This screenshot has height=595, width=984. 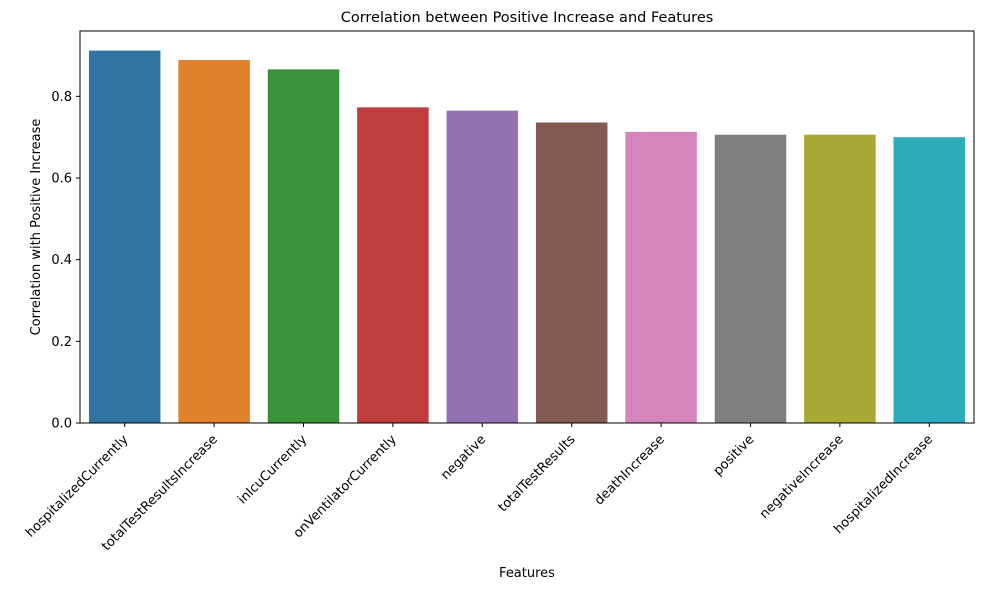 I want to click on x-tick-label: totalTestResults, so click(x=537, y=473).